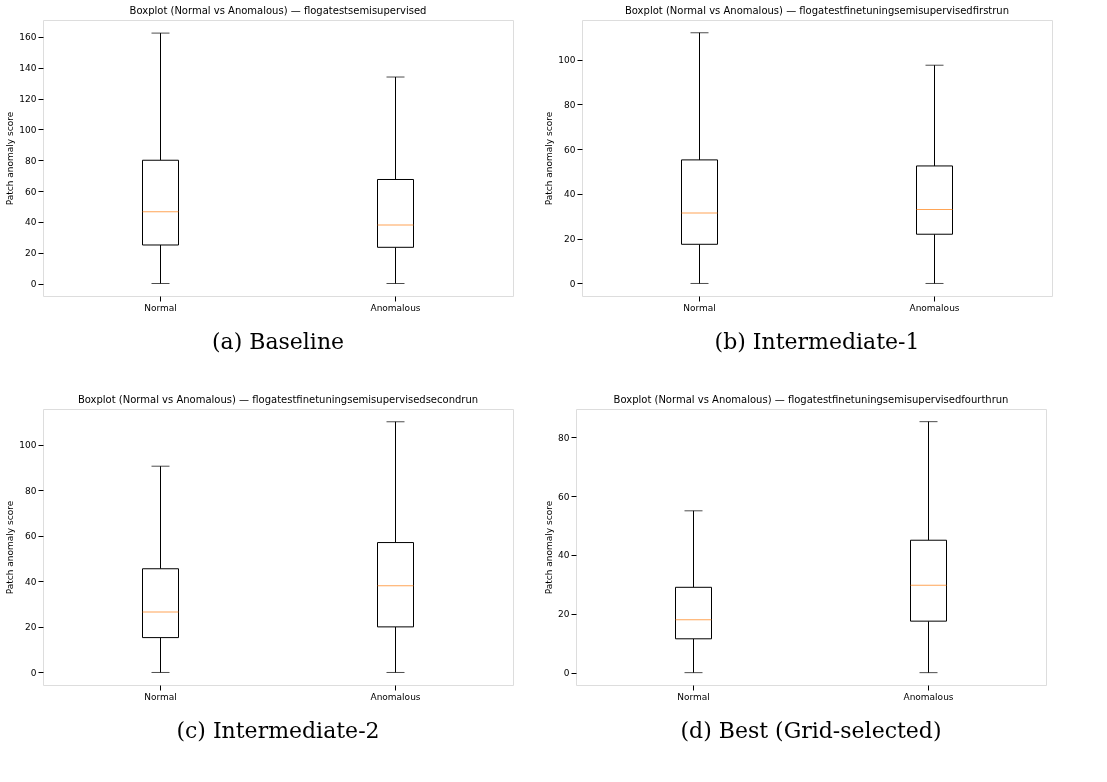  Describe the element at coordinates (817, 341) in the screenshot. I see `text: (b) Intermediate-1` at that location.